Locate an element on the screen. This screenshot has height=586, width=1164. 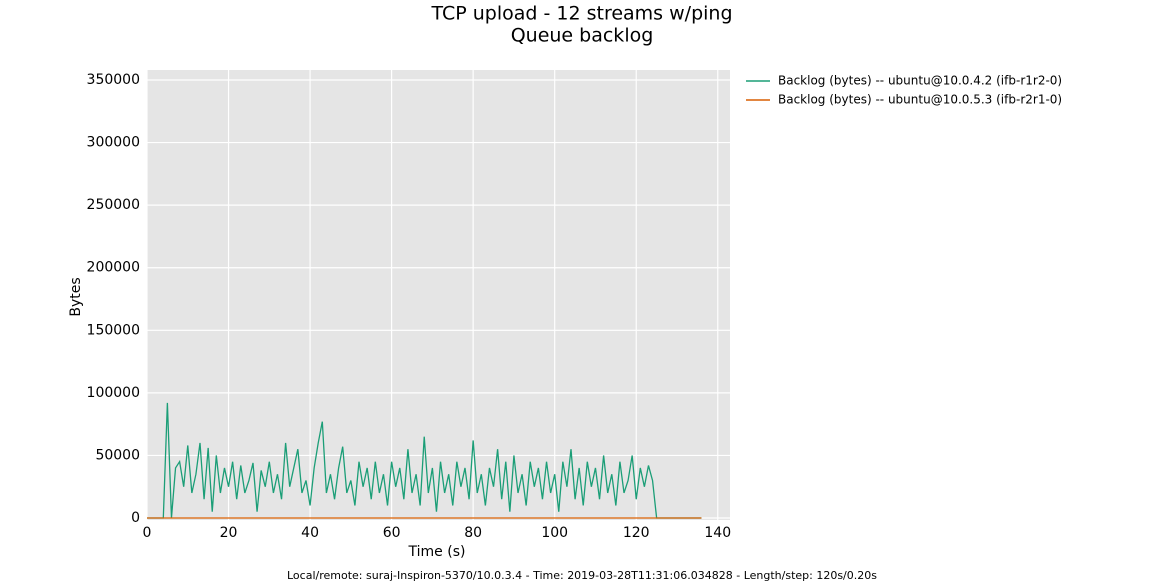
x-tick-label: 140 is located at coordinates (717, 533).